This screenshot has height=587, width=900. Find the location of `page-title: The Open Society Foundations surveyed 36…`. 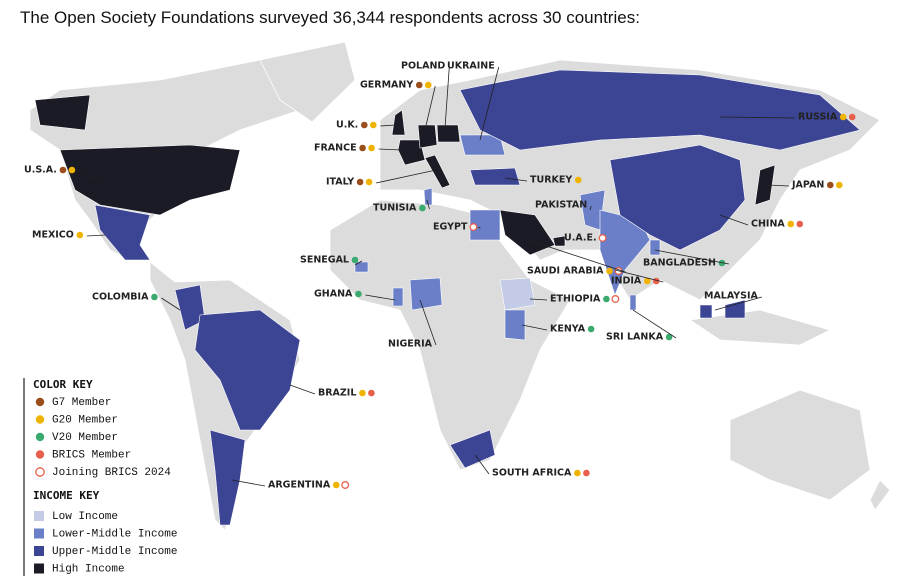

page-title: The Open Society Foundations surveyed 36… is located at coordinates (330, 17).